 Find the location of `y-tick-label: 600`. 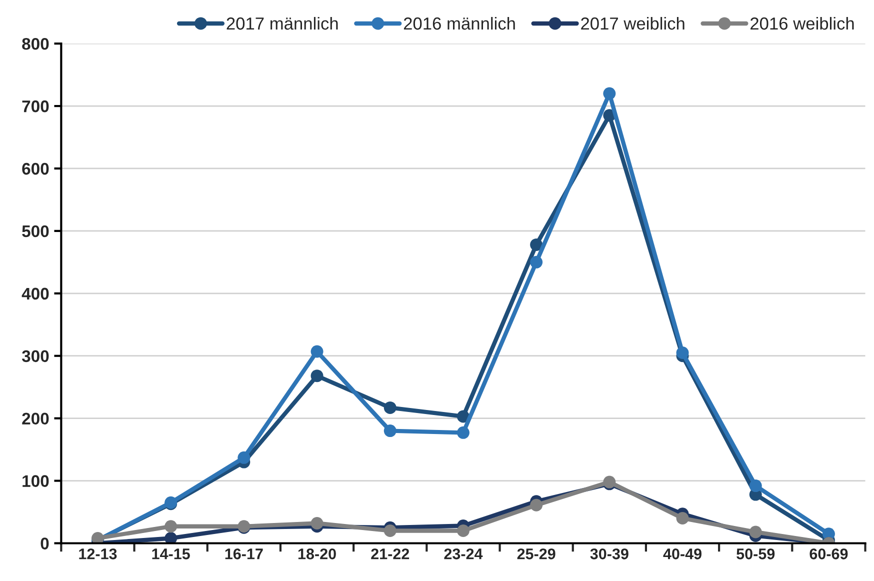

y-tick-label: 600 is located at coordinates (35, 168).